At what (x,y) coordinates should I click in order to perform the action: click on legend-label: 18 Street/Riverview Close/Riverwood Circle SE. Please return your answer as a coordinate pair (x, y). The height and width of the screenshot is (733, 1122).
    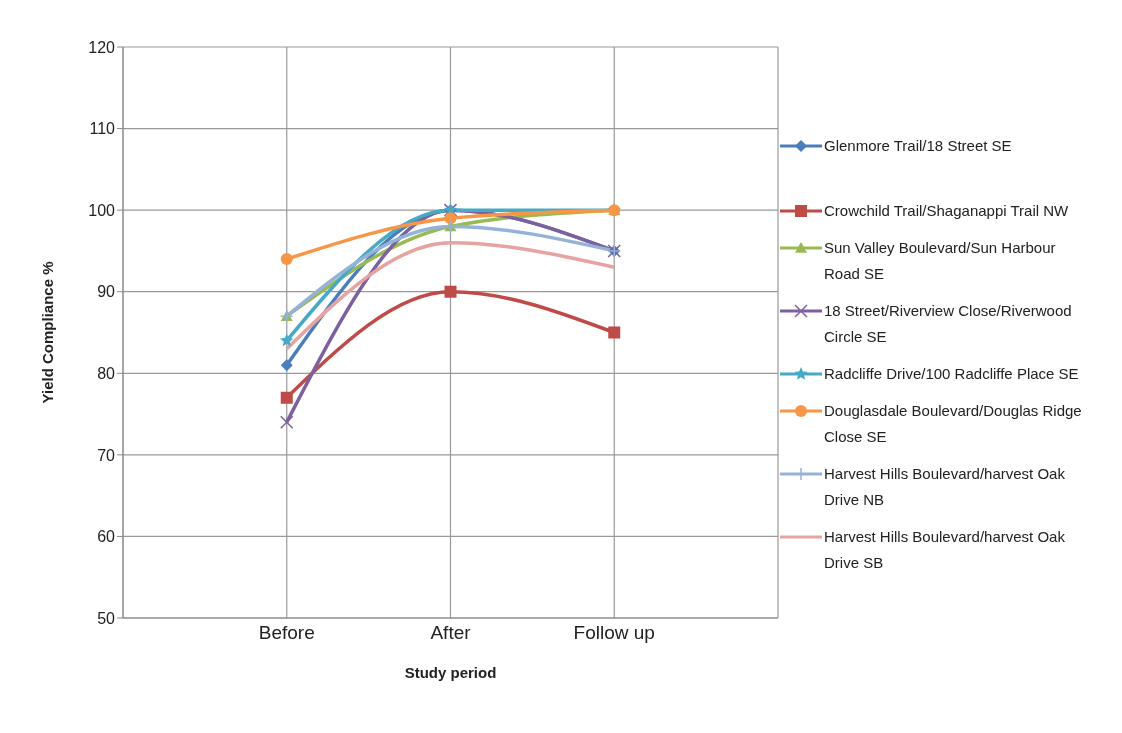
    Looking at the image, I should click on (948, 324).